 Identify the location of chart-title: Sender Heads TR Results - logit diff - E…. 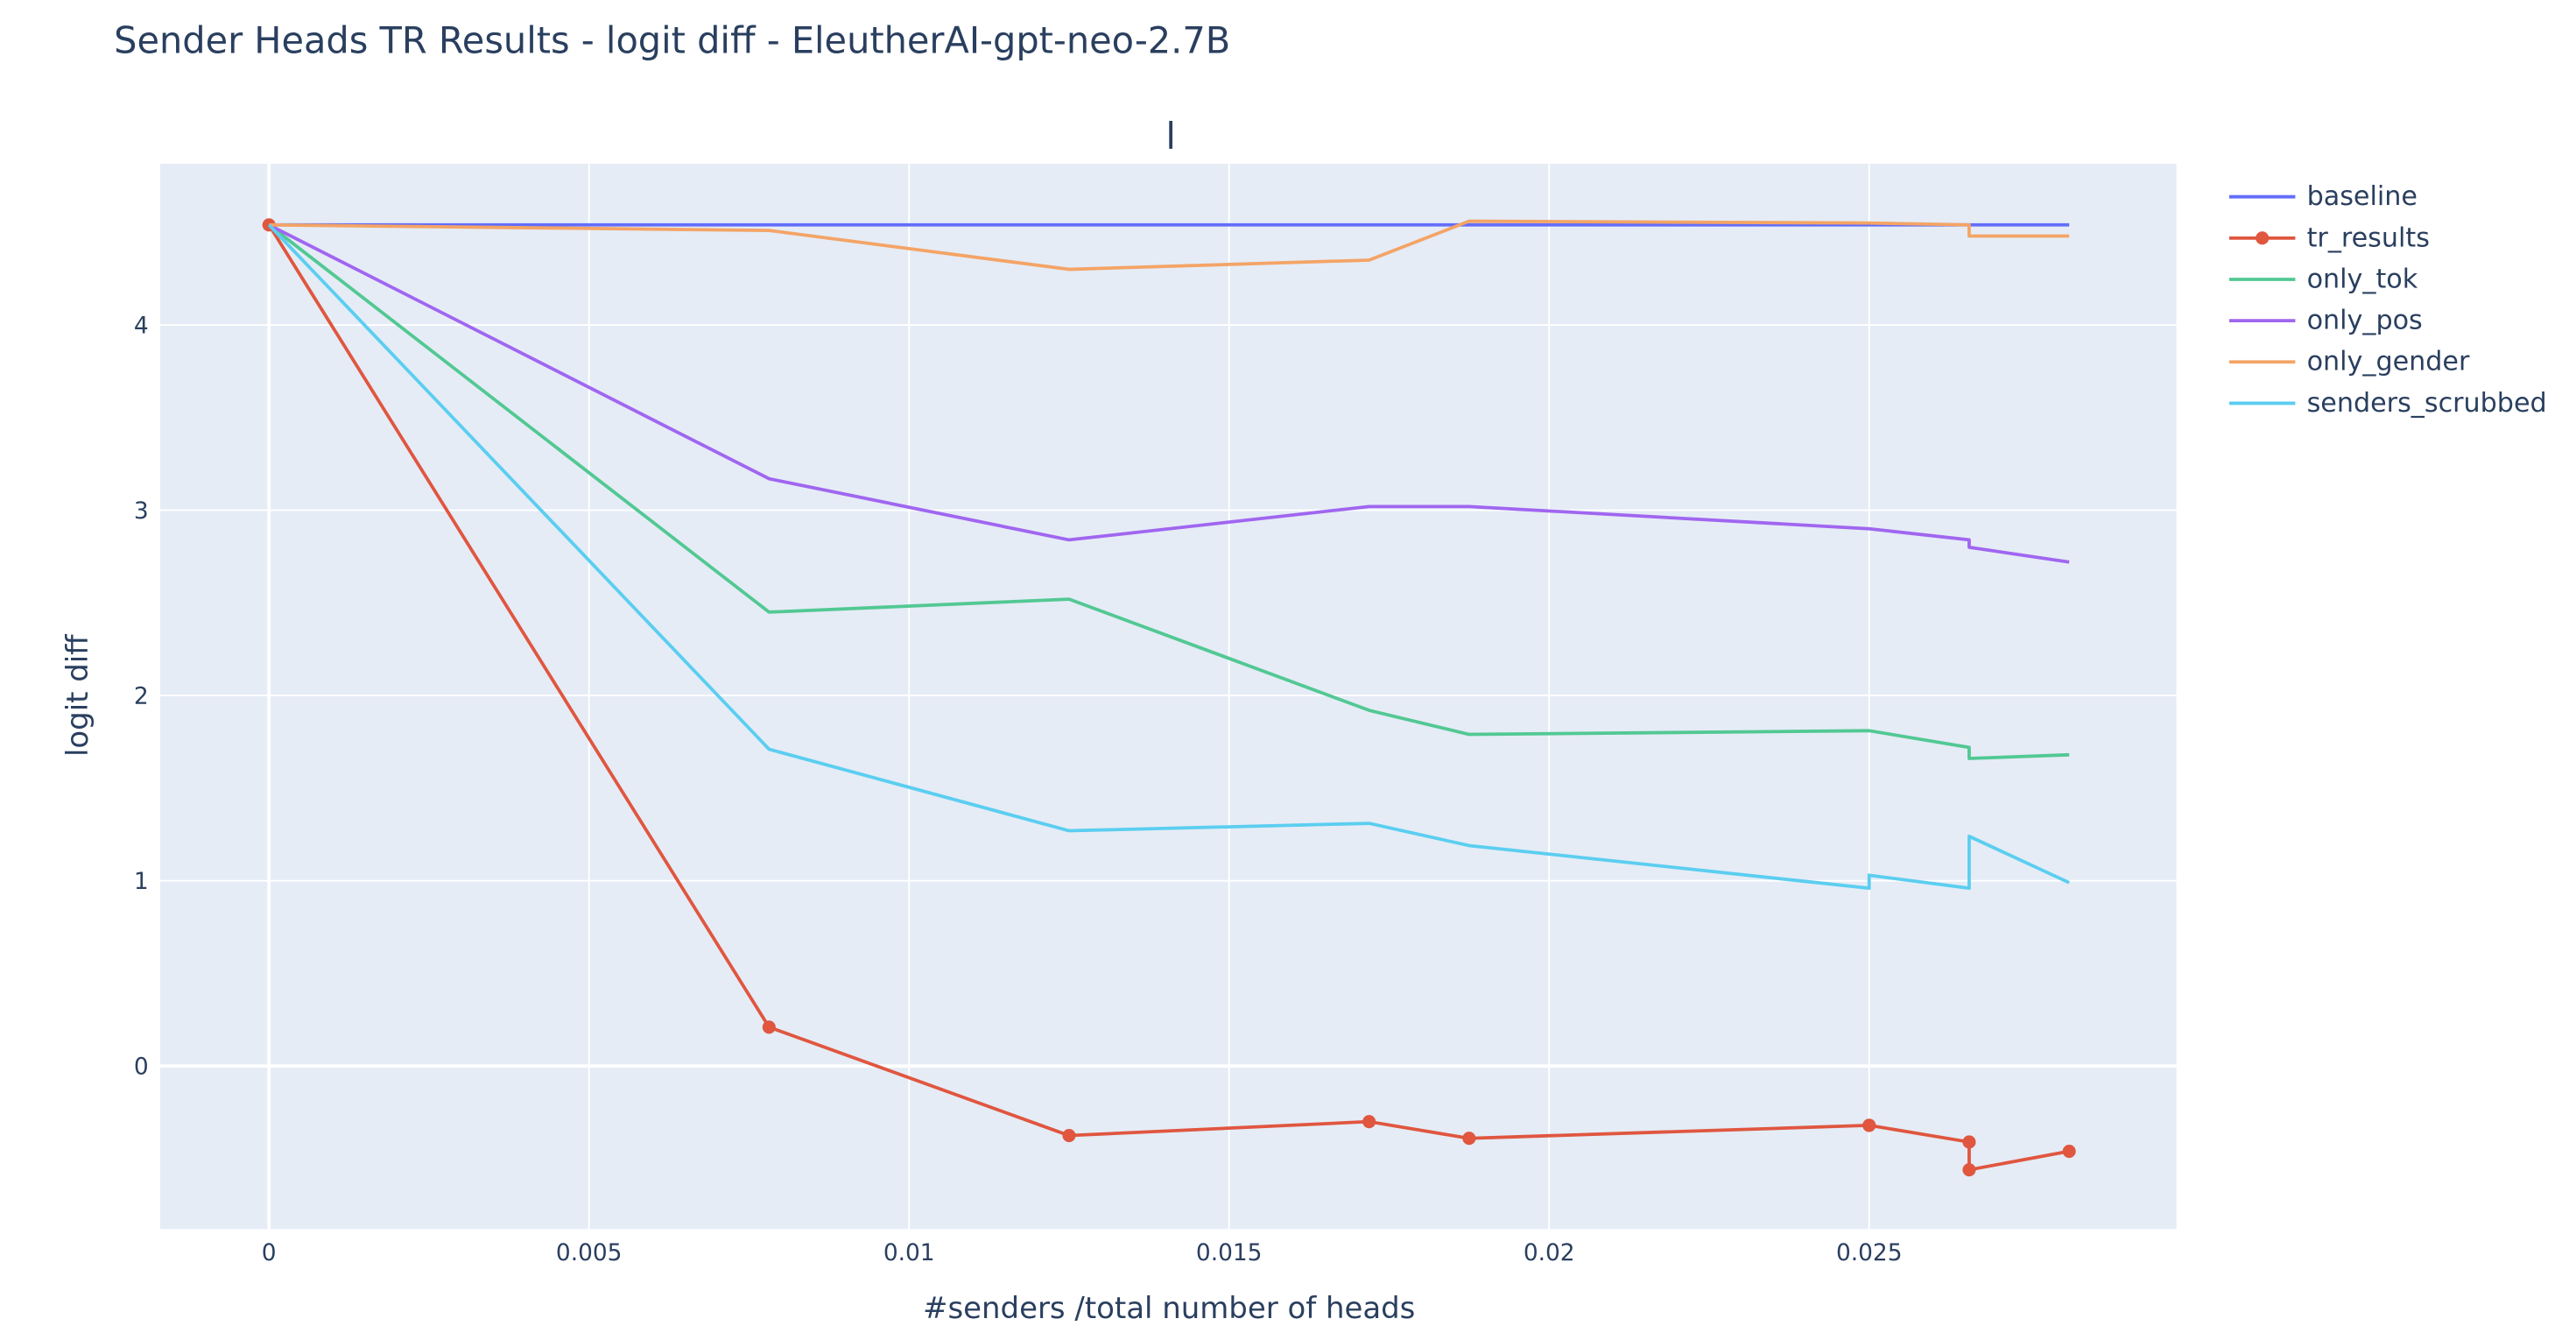
(672, 41).